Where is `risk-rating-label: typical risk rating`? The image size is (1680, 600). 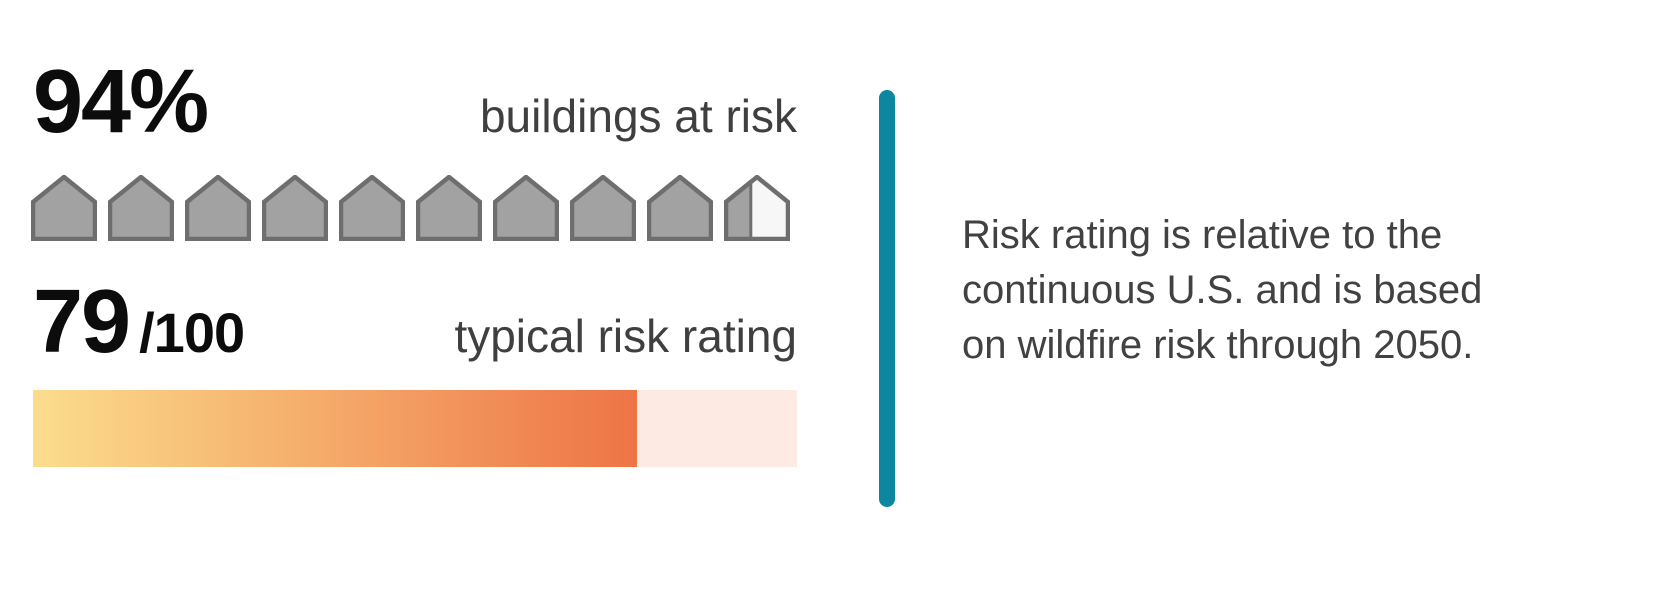 risk-rating-label: typical risk rating is located at coordinates (625, 336).